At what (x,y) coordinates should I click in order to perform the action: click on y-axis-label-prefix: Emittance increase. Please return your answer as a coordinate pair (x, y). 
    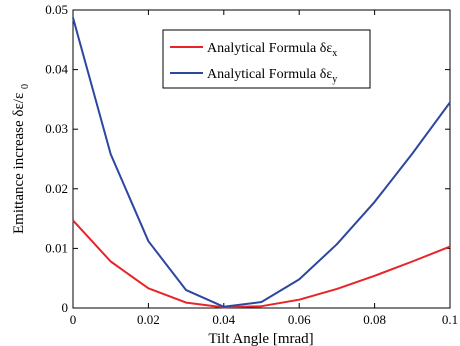
    Looking at the image, I should click on (19, 177).